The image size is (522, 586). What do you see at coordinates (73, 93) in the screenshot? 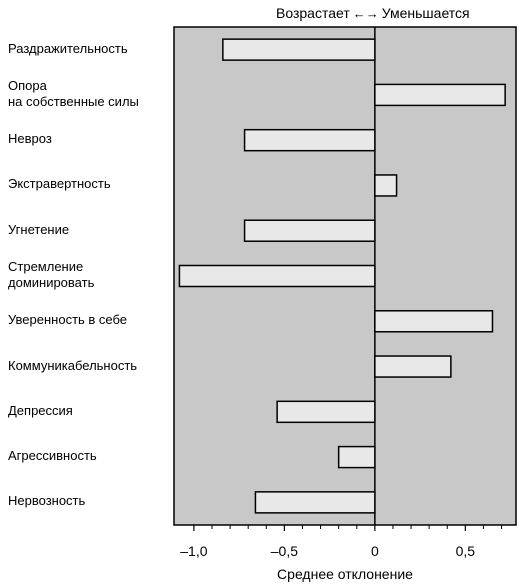
I see `category-label: Опора на собственные силы` at bounding box center [73, 93].